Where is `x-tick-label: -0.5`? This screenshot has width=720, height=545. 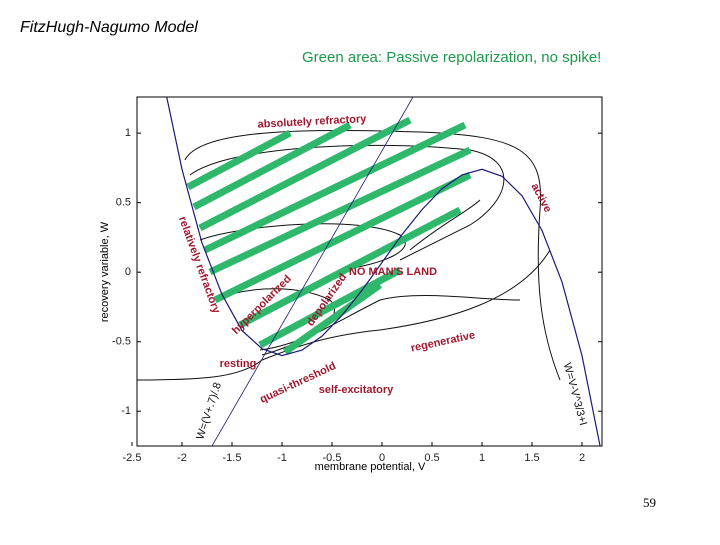
x-tick-label: -0.5 is located at coordinates (332, 458).